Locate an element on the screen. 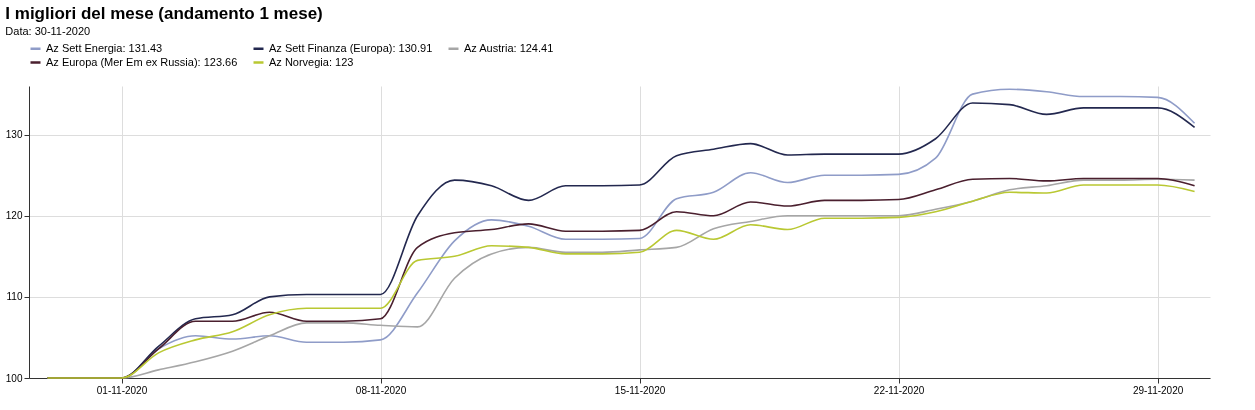 This screenshot has height=410, width=1255. legend-label: Az Austria: 124.41 is located at coordinates (509, 47).